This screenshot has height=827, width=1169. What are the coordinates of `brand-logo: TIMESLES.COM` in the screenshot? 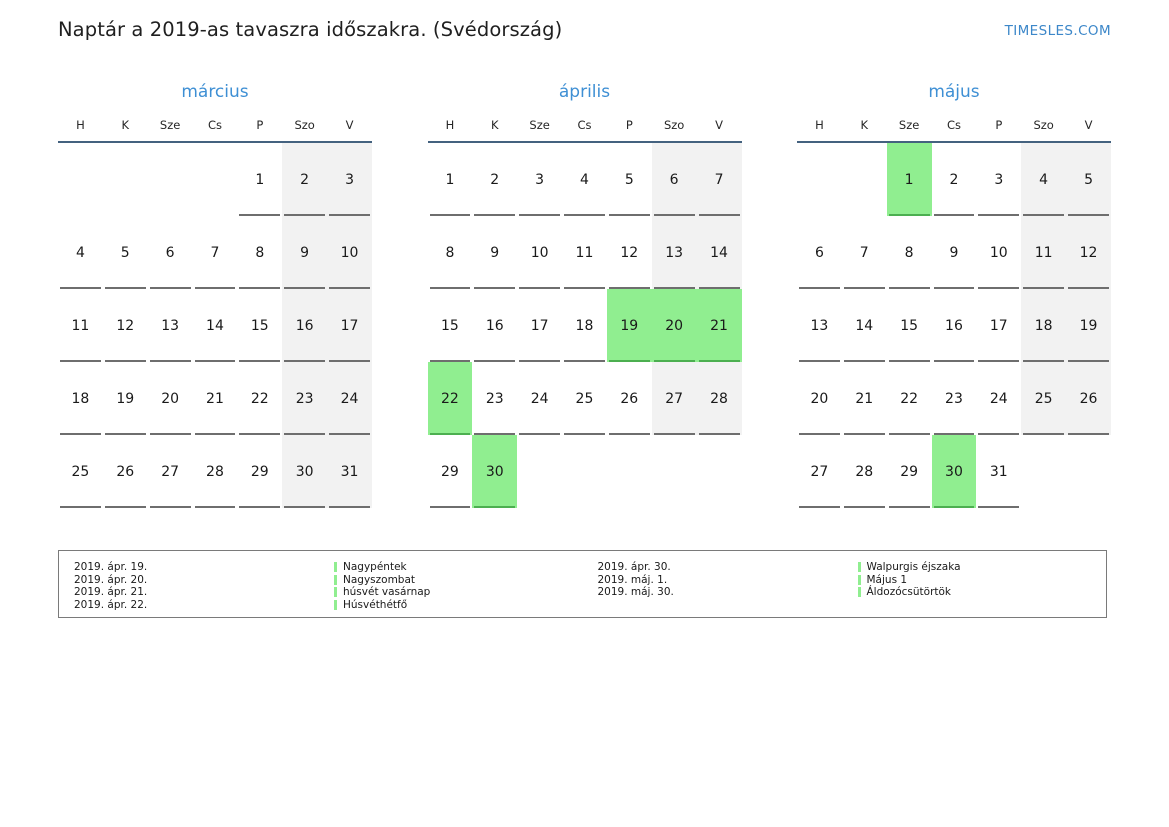 It's located at (1057, 31).